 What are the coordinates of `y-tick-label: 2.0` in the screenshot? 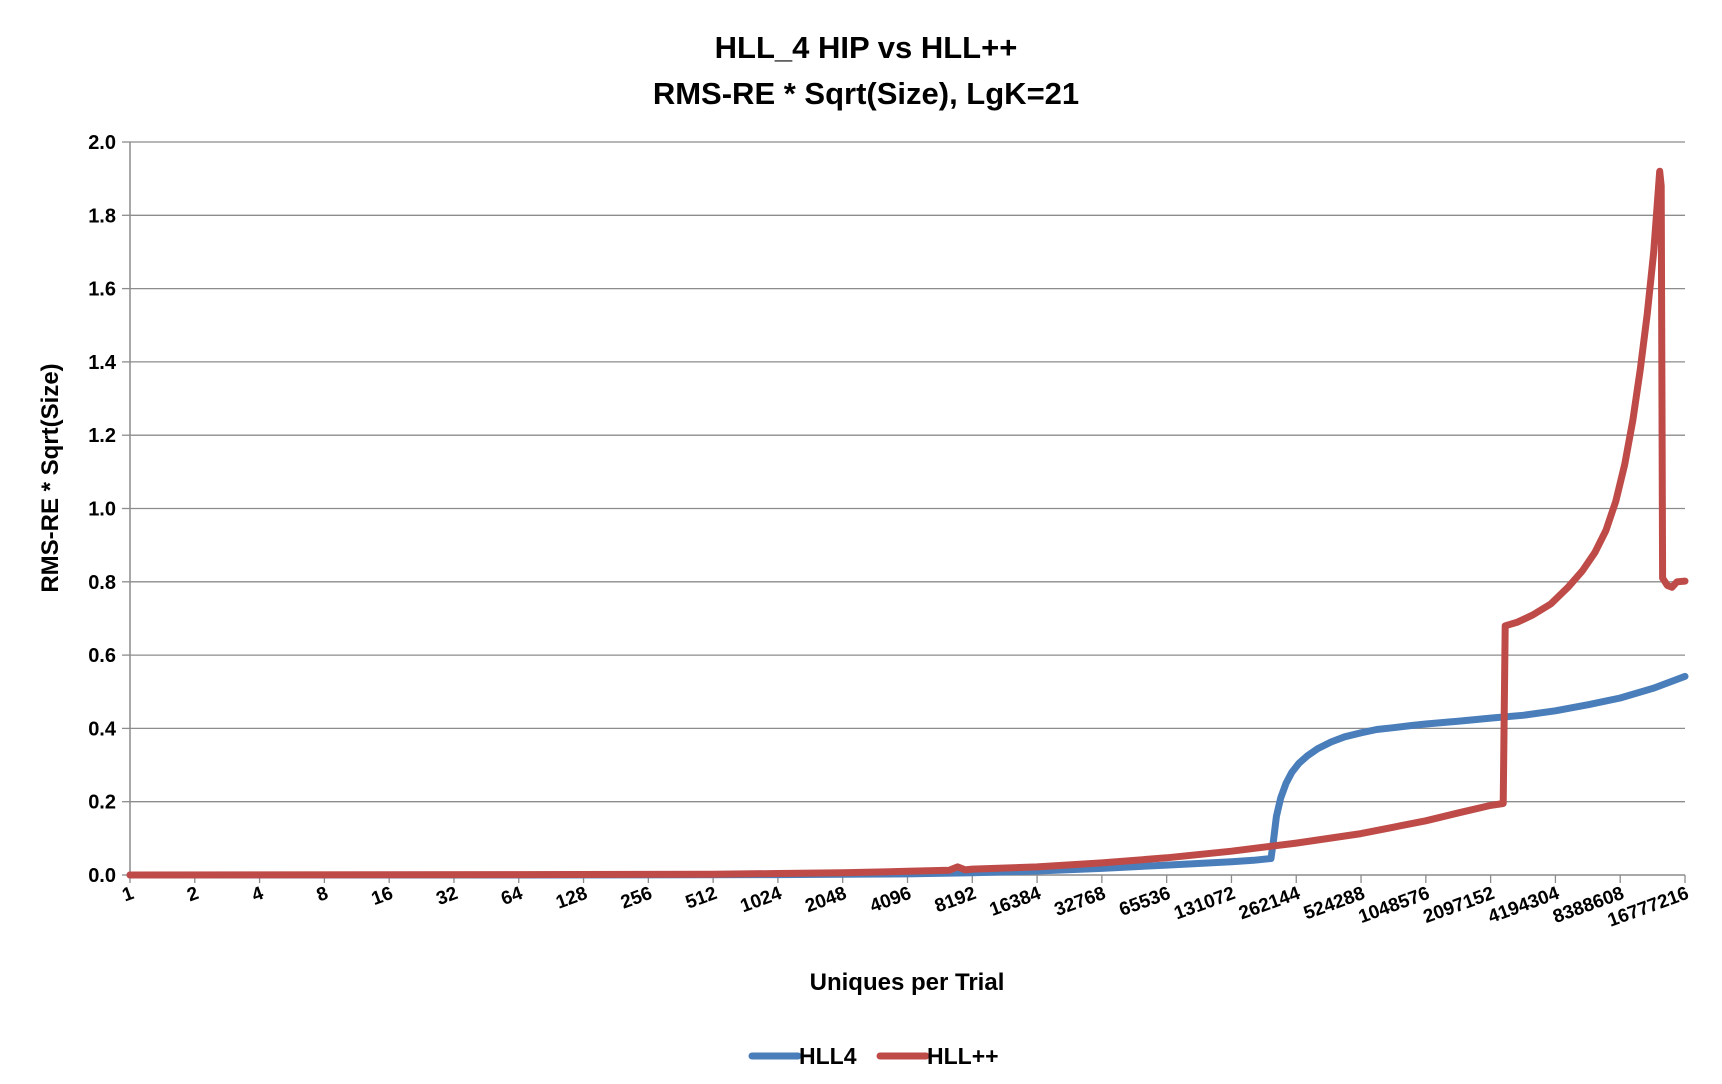 It's located at (102, 143).